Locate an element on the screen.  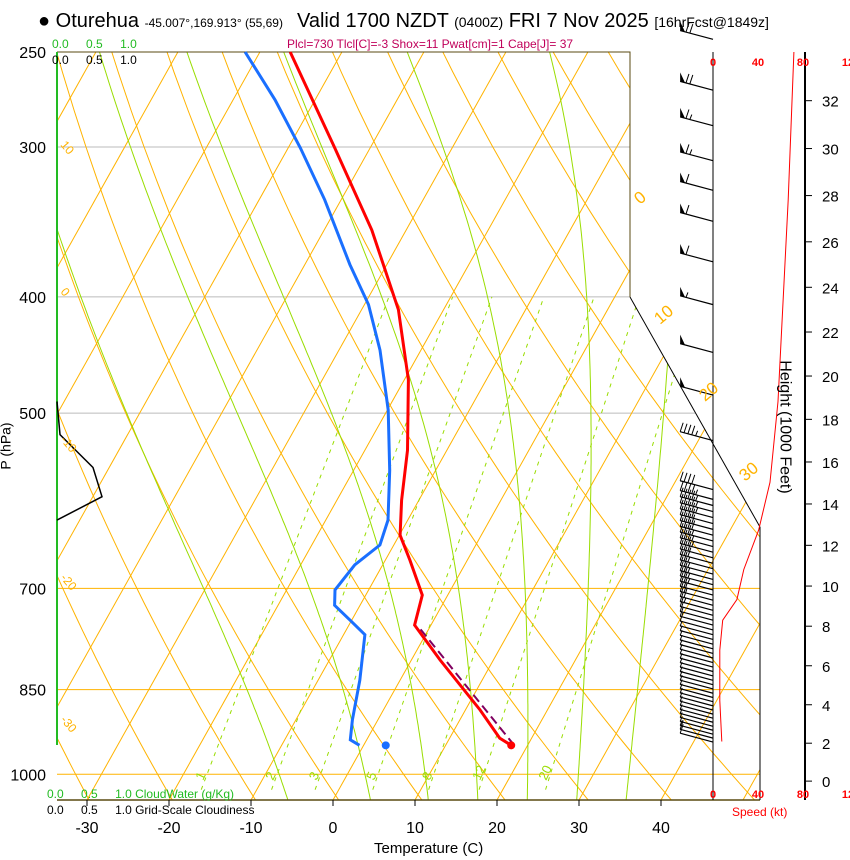
wind-speed-line is located at coordinates (757, 396).